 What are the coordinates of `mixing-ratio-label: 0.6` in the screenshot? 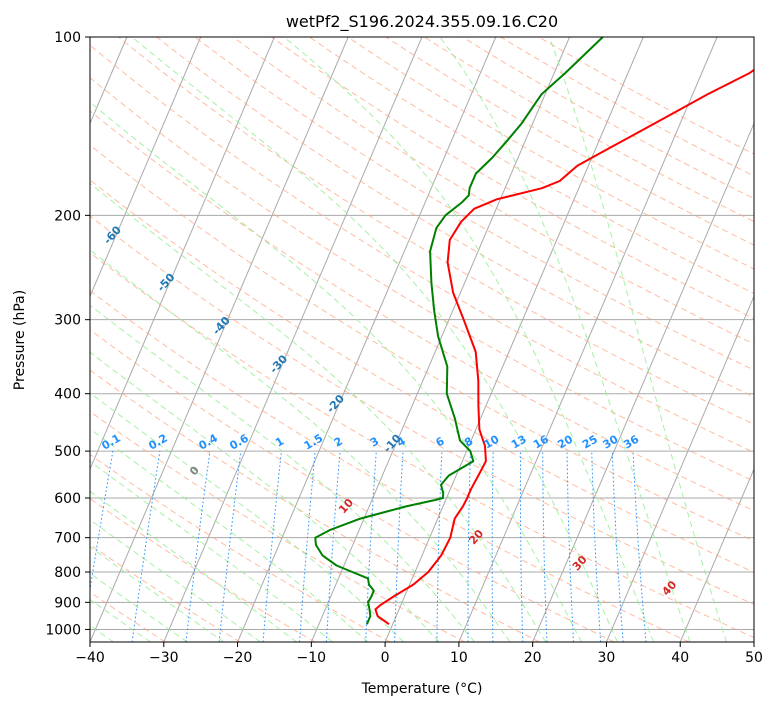 It's located at (239, 441).